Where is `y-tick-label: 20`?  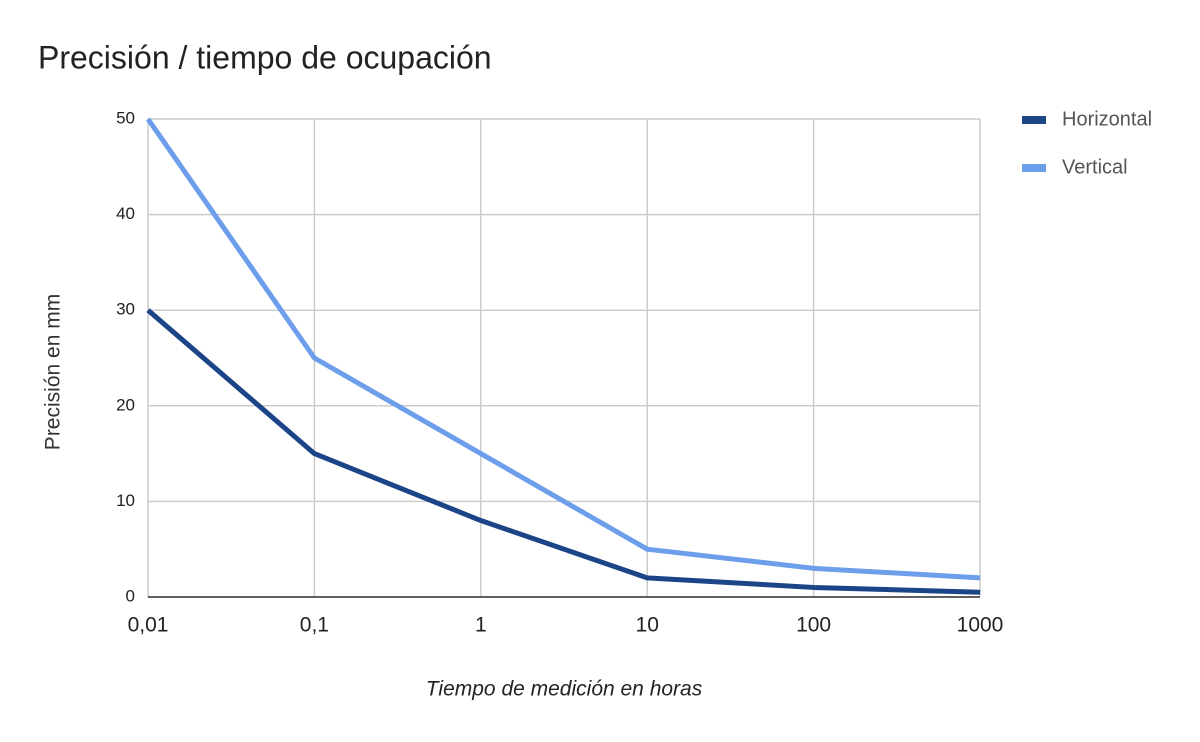 y-tick-label: 20 is located at coordinates (125, 404).